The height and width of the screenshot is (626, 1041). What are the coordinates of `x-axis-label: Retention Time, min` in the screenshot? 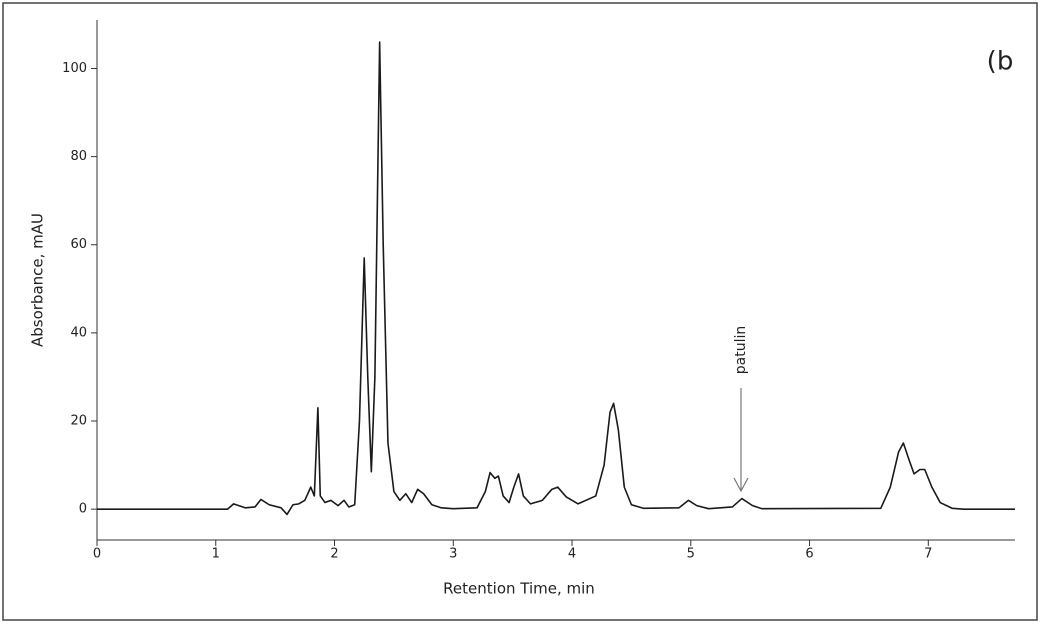 It's located at (519, 589).